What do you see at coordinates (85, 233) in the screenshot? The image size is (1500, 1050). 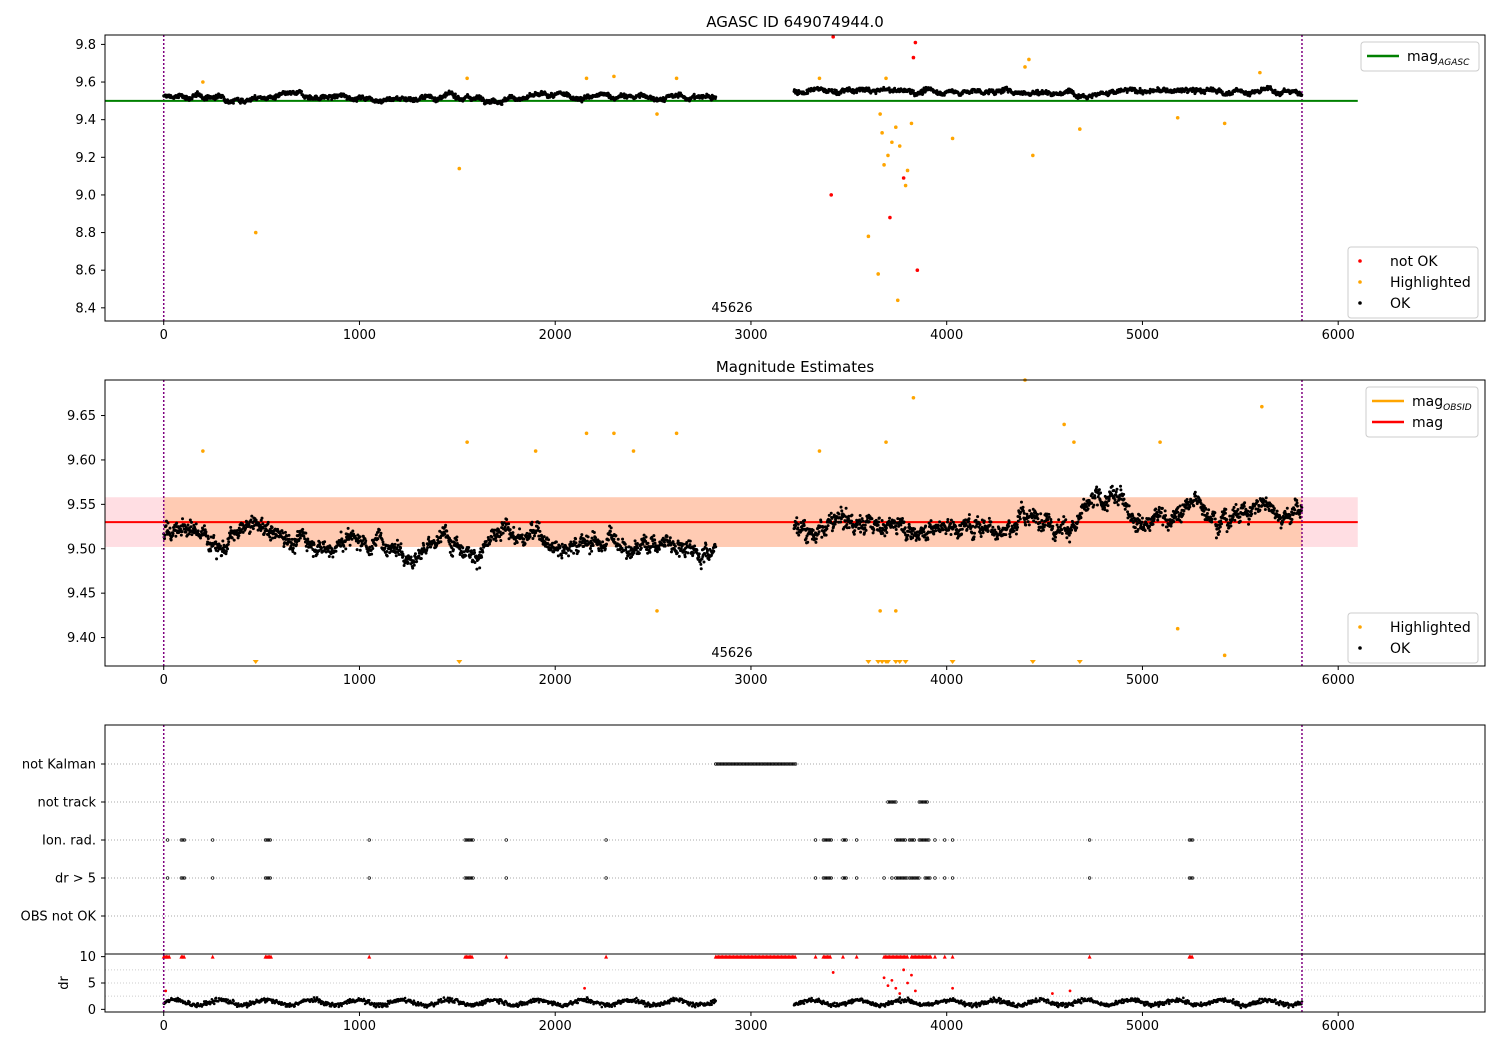 I see `y-tick-label: 8.8` at bounding box center [85, 233].